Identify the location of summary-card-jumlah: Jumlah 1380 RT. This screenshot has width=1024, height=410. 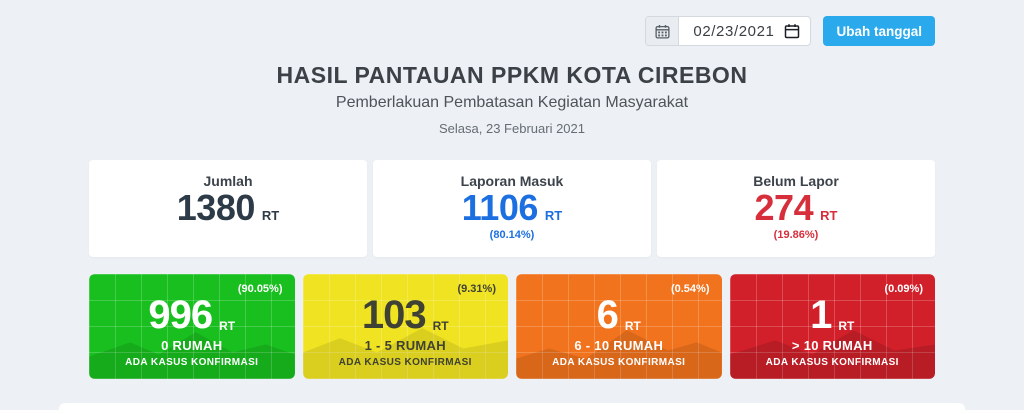
(228, 208).